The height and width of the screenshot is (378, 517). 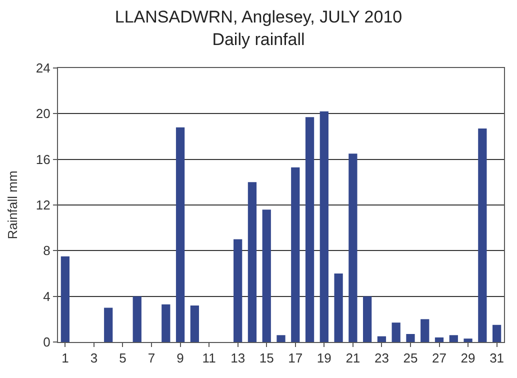 What do you see at coordinates (353, 358) in the screenshot?
I see `x-tick-label: 21` at bounding box center [353, 358].